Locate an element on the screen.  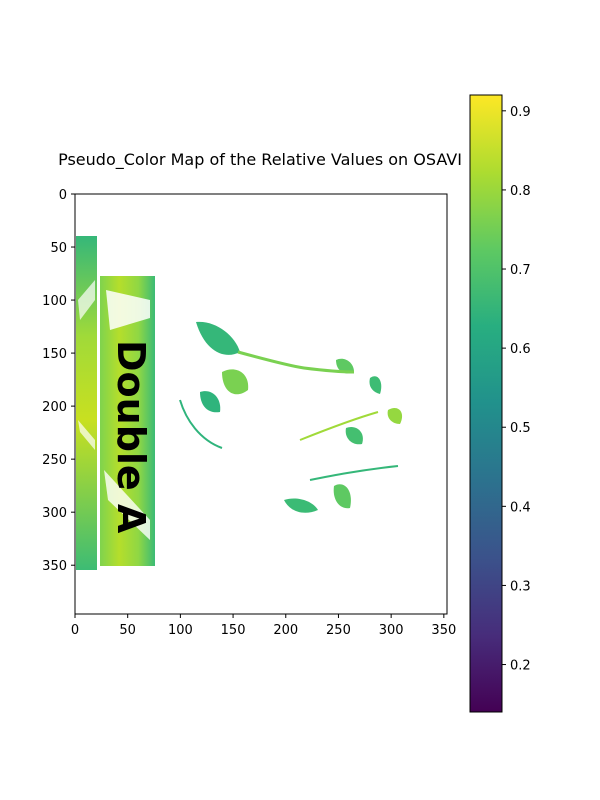
colorbar-tick-label: 0.6 is located at coordinates (520, 349).